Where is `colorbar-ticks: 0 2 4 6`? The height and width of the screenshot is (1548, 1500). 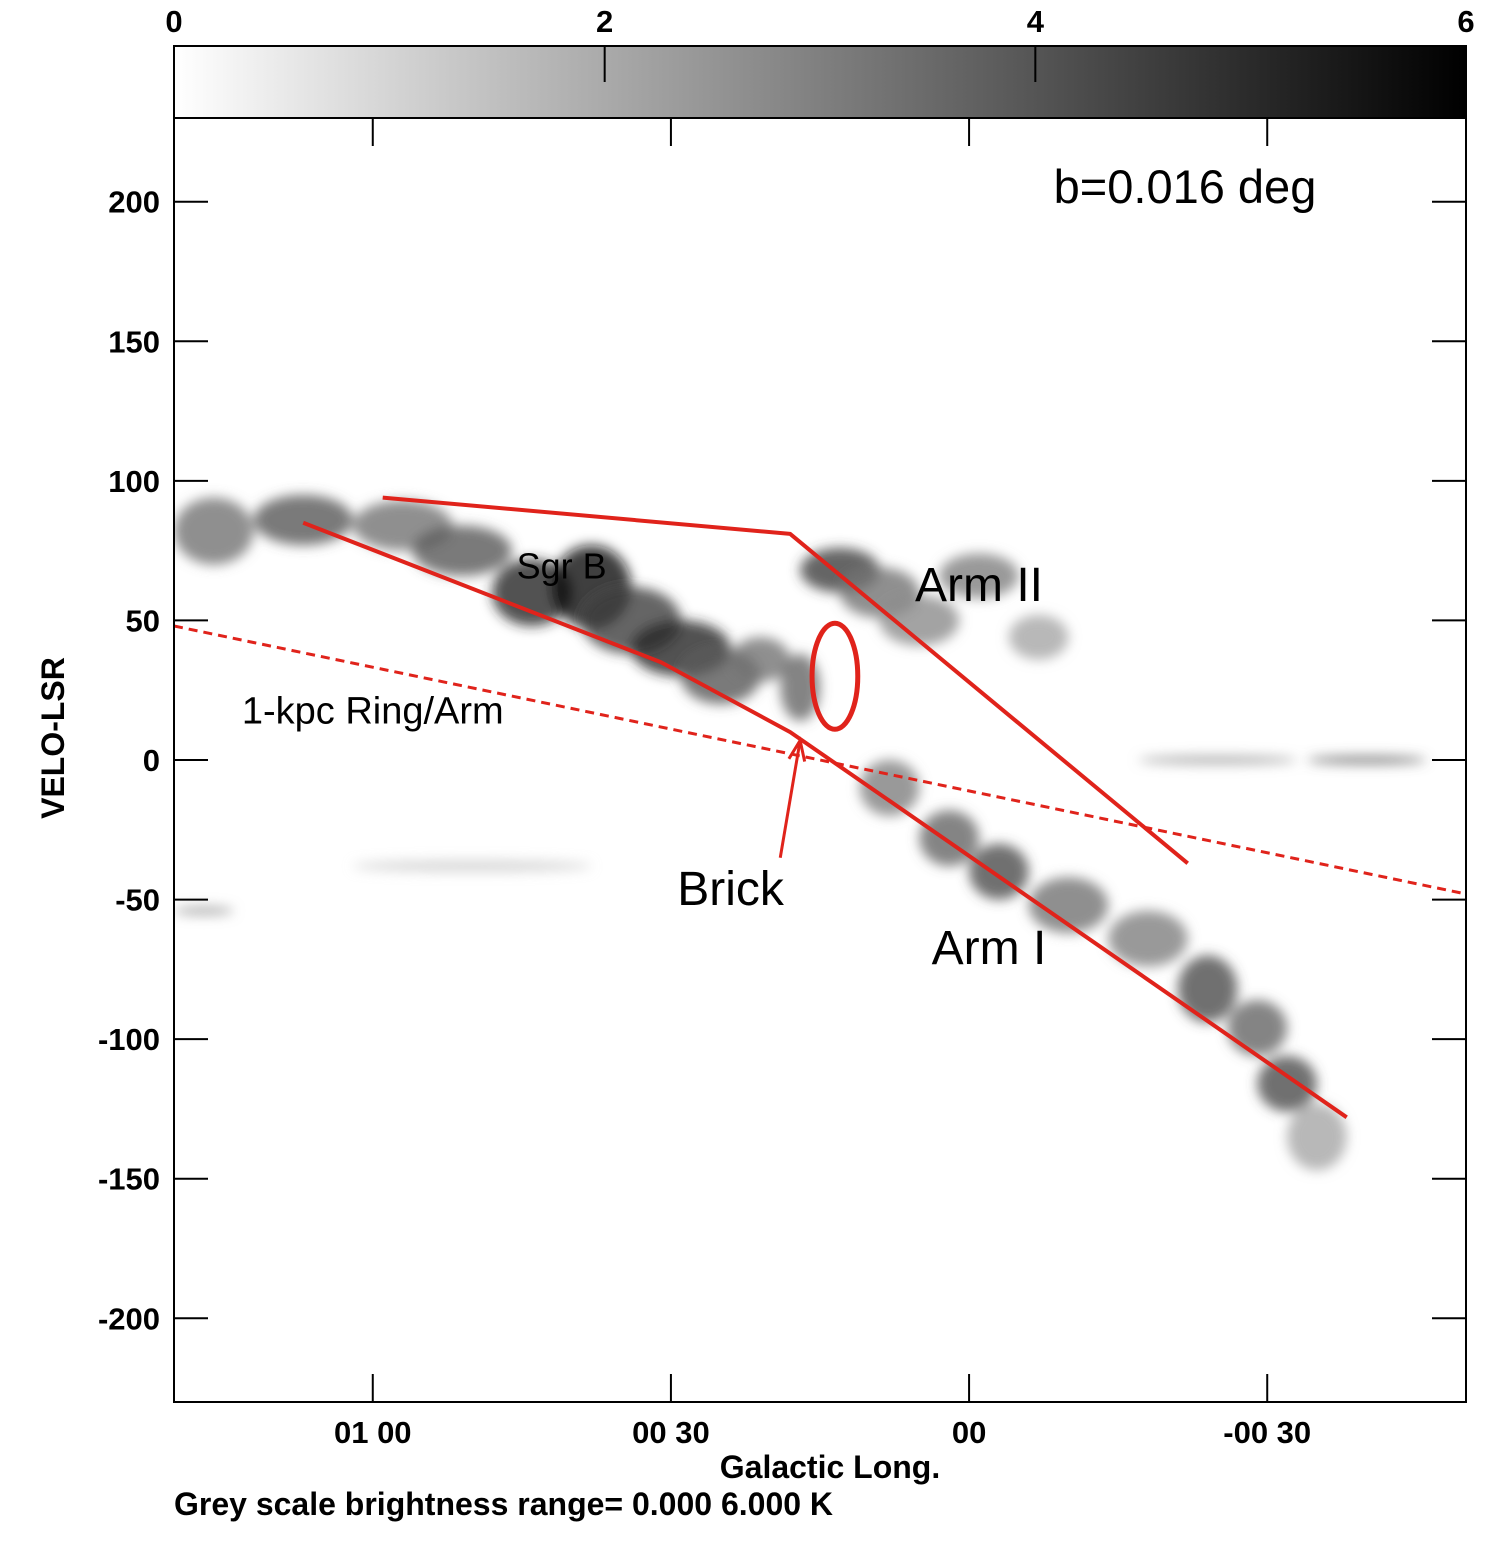 colorbar-ticks: 0 2 4 6 is located at coordinates (820, 43).